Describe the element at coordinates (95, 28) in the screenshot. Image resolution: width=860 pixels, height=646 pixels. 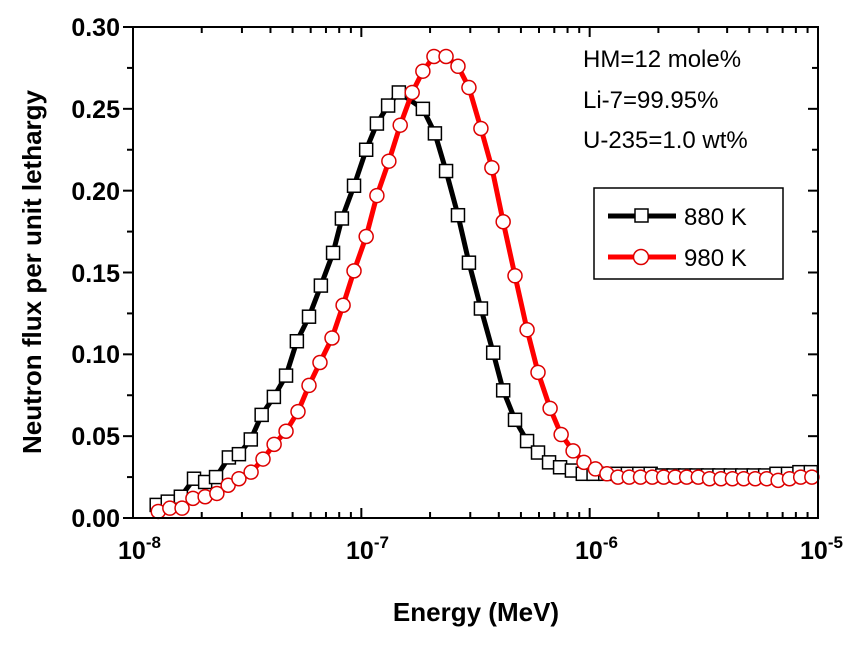
I see `y-tick-label: 0.30` at that location.